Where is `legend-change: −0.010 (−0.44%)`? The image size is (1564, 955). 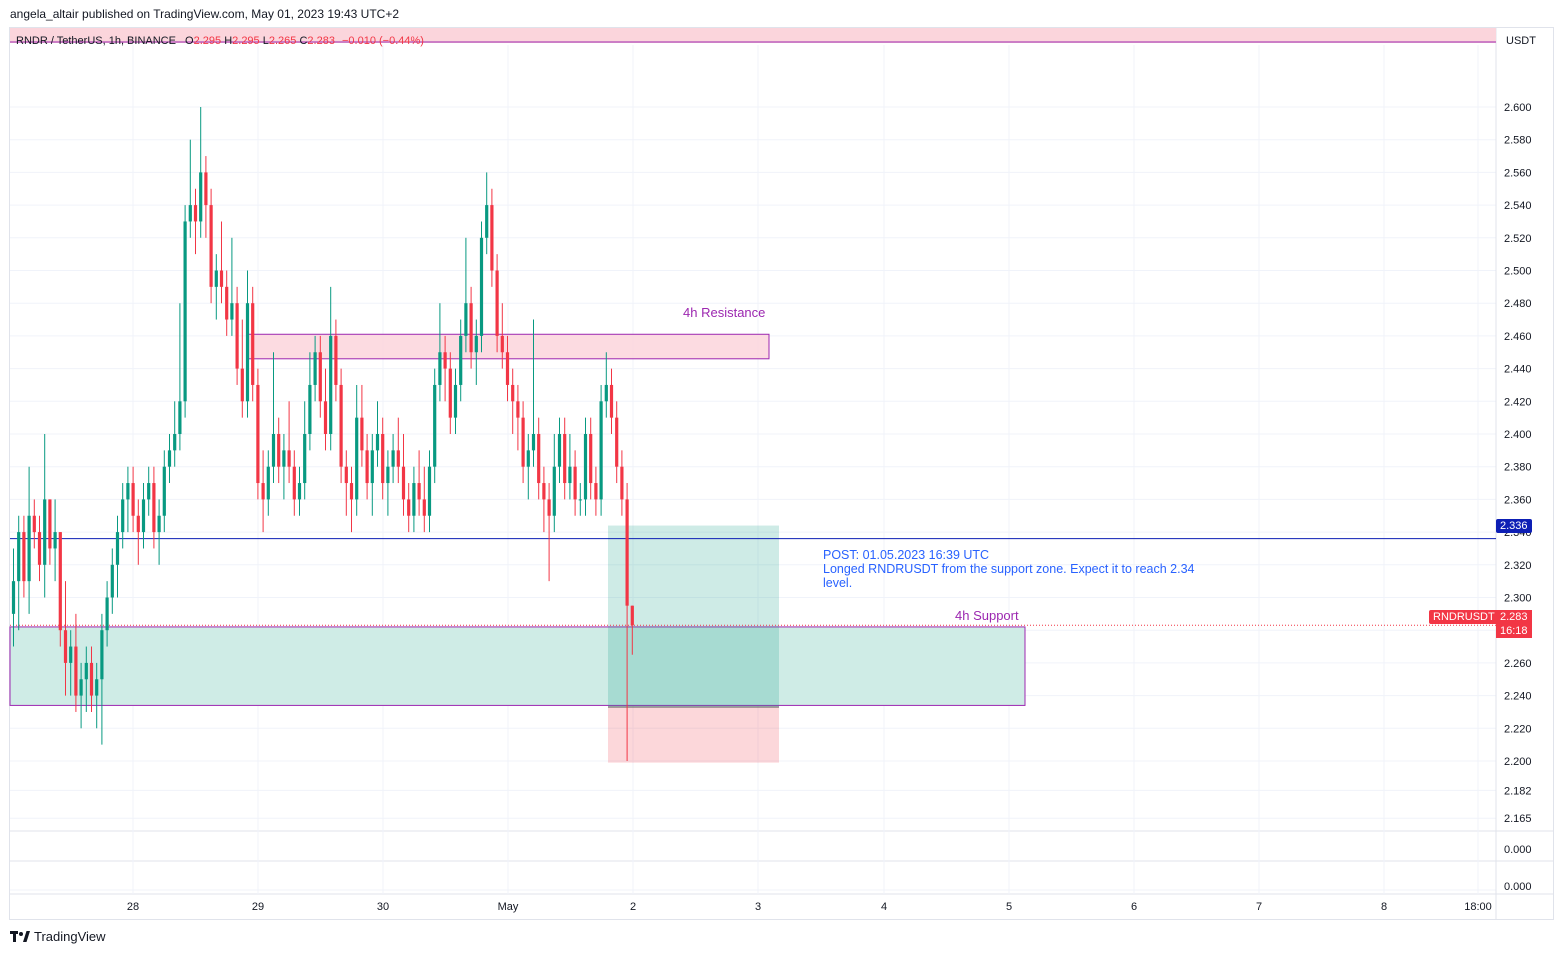 legend-change: −0.010 (−0.44%) is located at coordinates (383, 41).